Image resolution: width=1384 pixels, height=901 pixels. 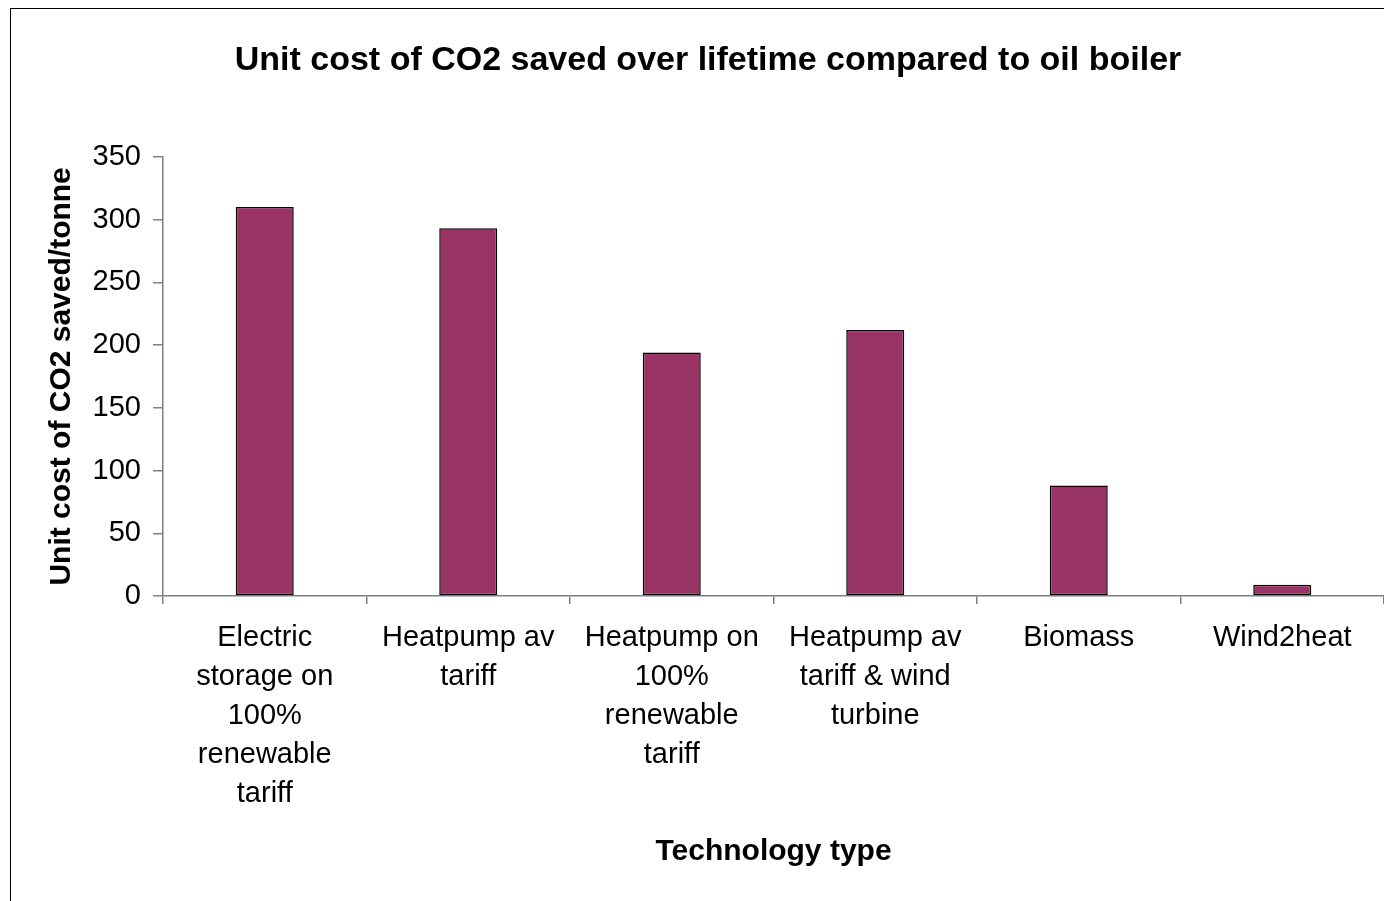 I want to click on y-tick-label: 50, so click(x=124, y=531).